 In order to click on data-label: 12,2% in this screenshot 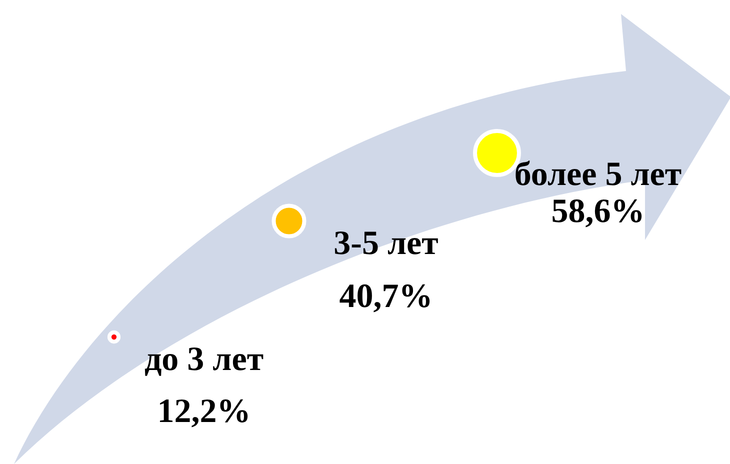, I will do `click(204, 411)`.